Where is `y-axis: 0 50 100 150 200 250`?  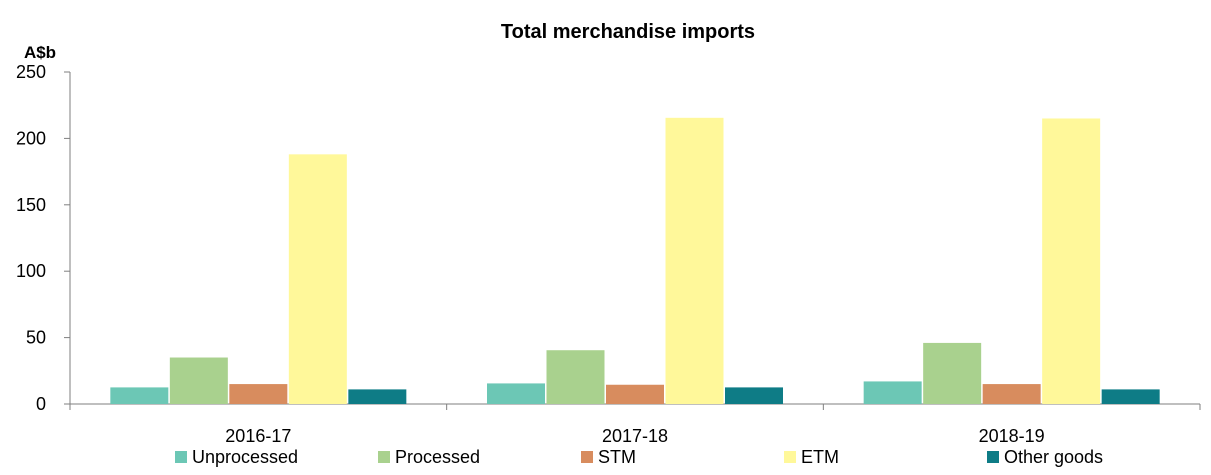
y-axis: 0 50 100 150 200 250 is located at coordinates (43, 238).